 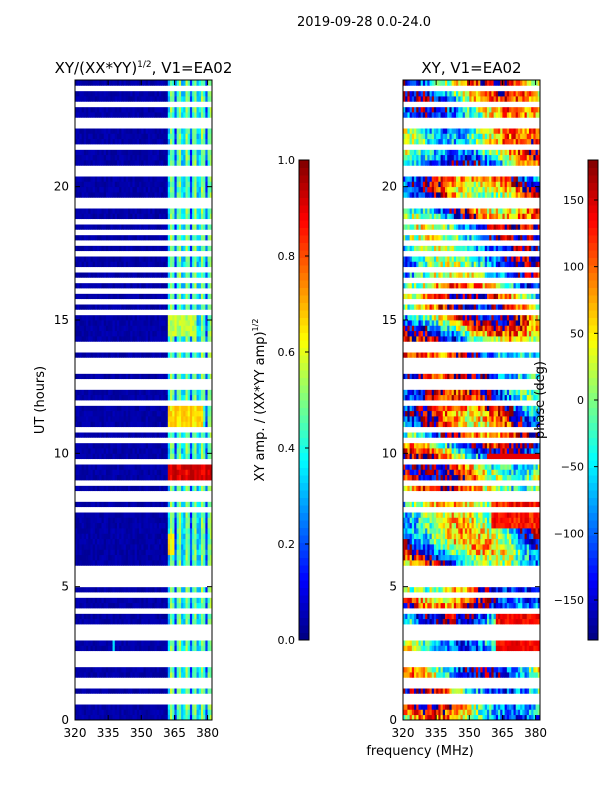 What do you see at coordinates (472, 717) in the screenshot?
I see `heatmap-row` at bounding box center [472, 717].